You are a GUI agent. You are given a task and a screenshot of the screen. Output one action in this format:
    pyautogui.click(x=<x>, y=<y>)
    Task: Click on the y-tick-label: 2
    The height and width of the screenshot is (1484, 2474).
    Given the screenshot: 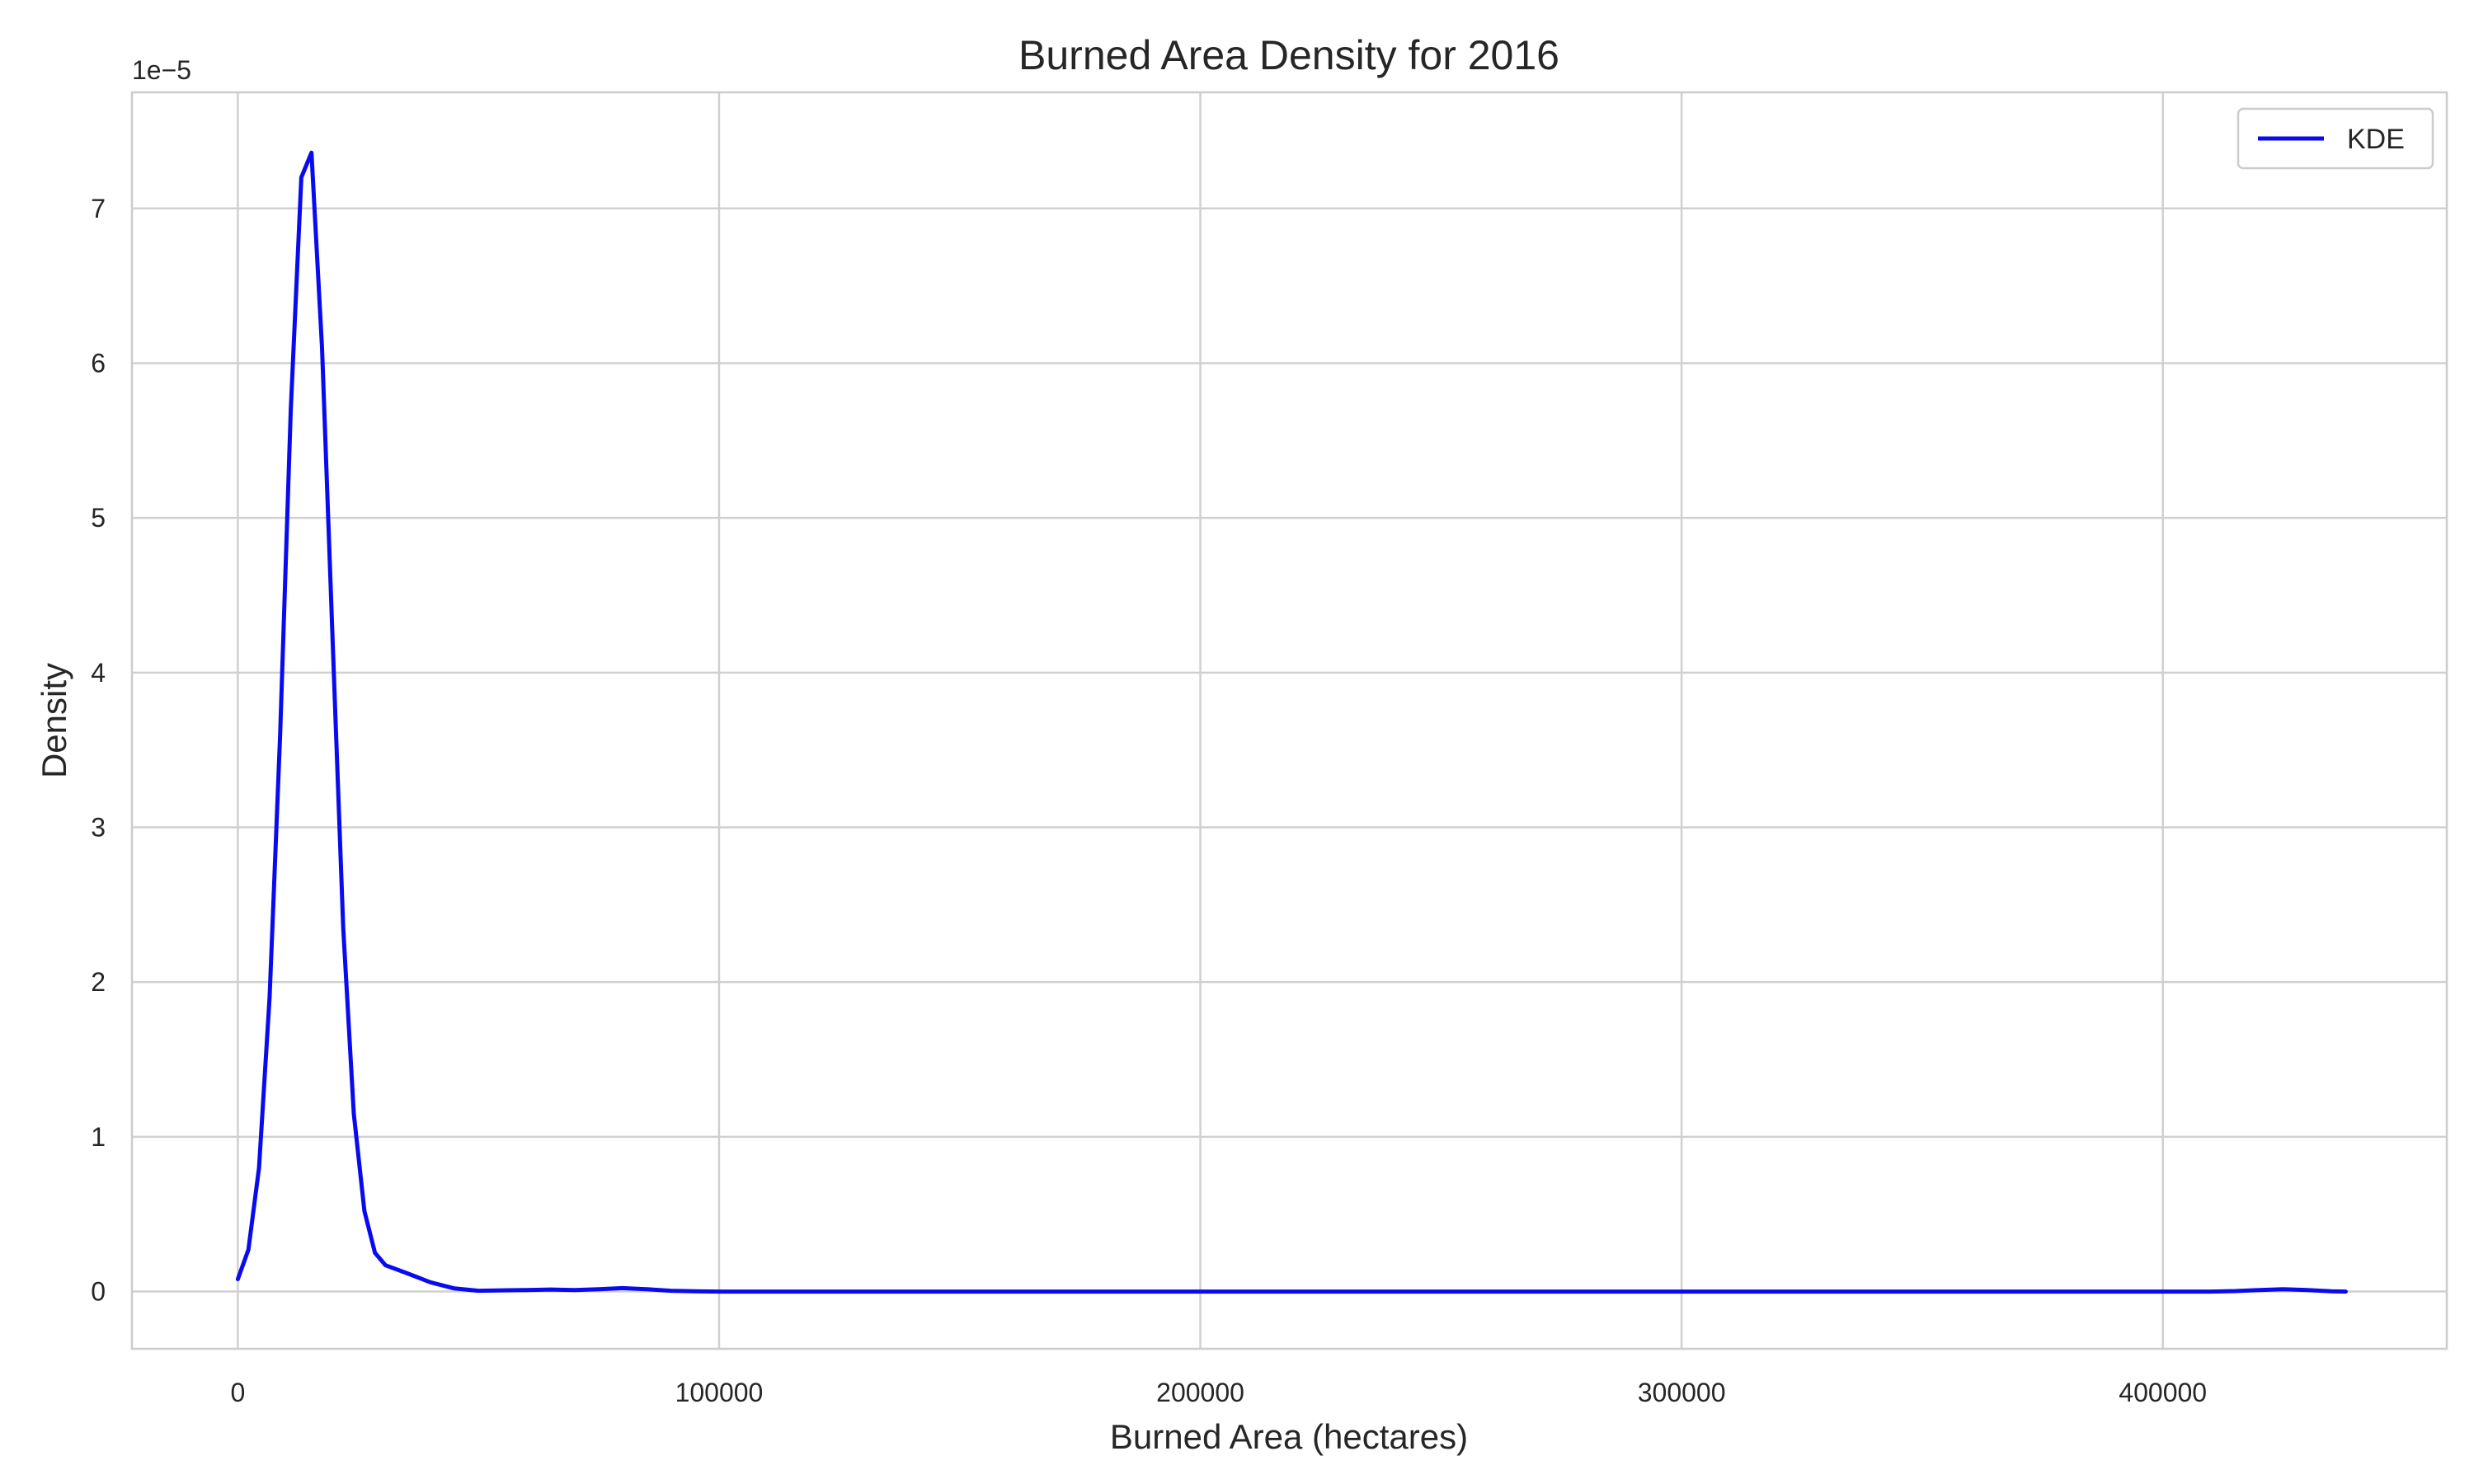 What is the action you would take?
    pyautogui.click(x=98, y=982)
    